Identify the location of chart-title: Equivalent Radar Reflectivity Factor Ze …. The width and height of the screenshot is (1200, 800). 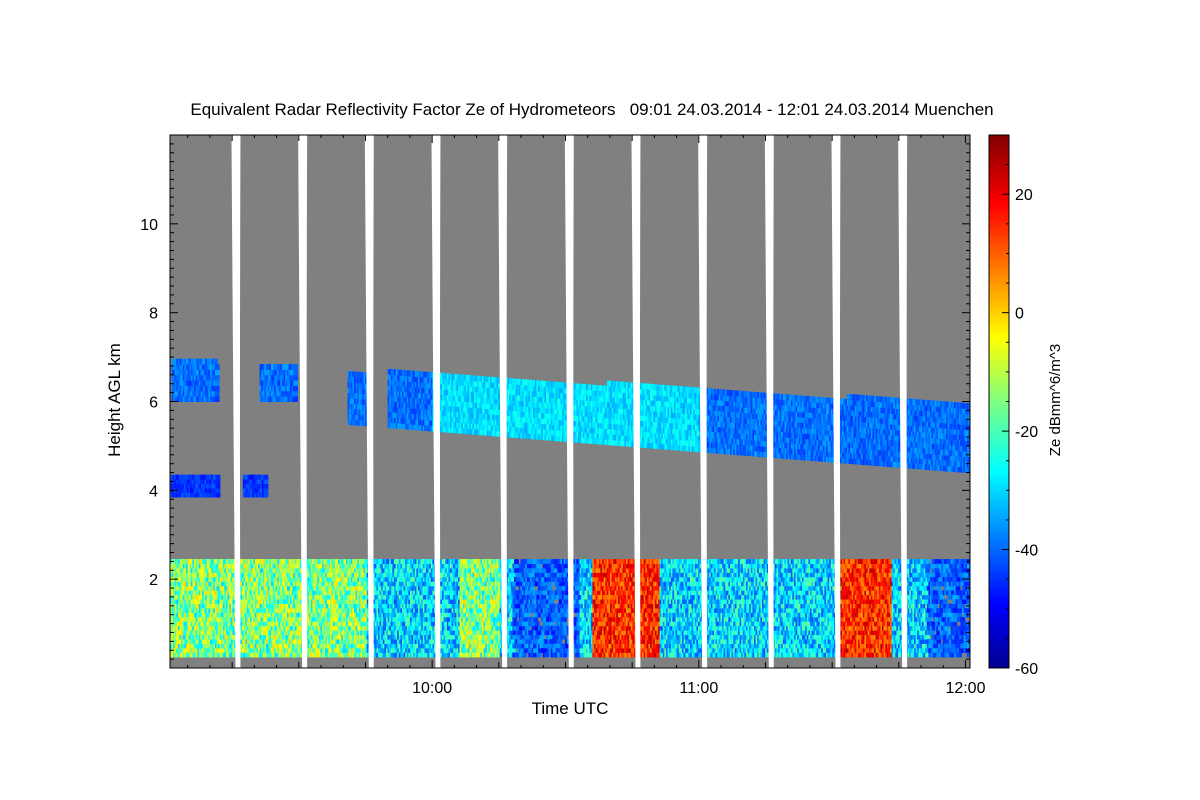
(591, 109).